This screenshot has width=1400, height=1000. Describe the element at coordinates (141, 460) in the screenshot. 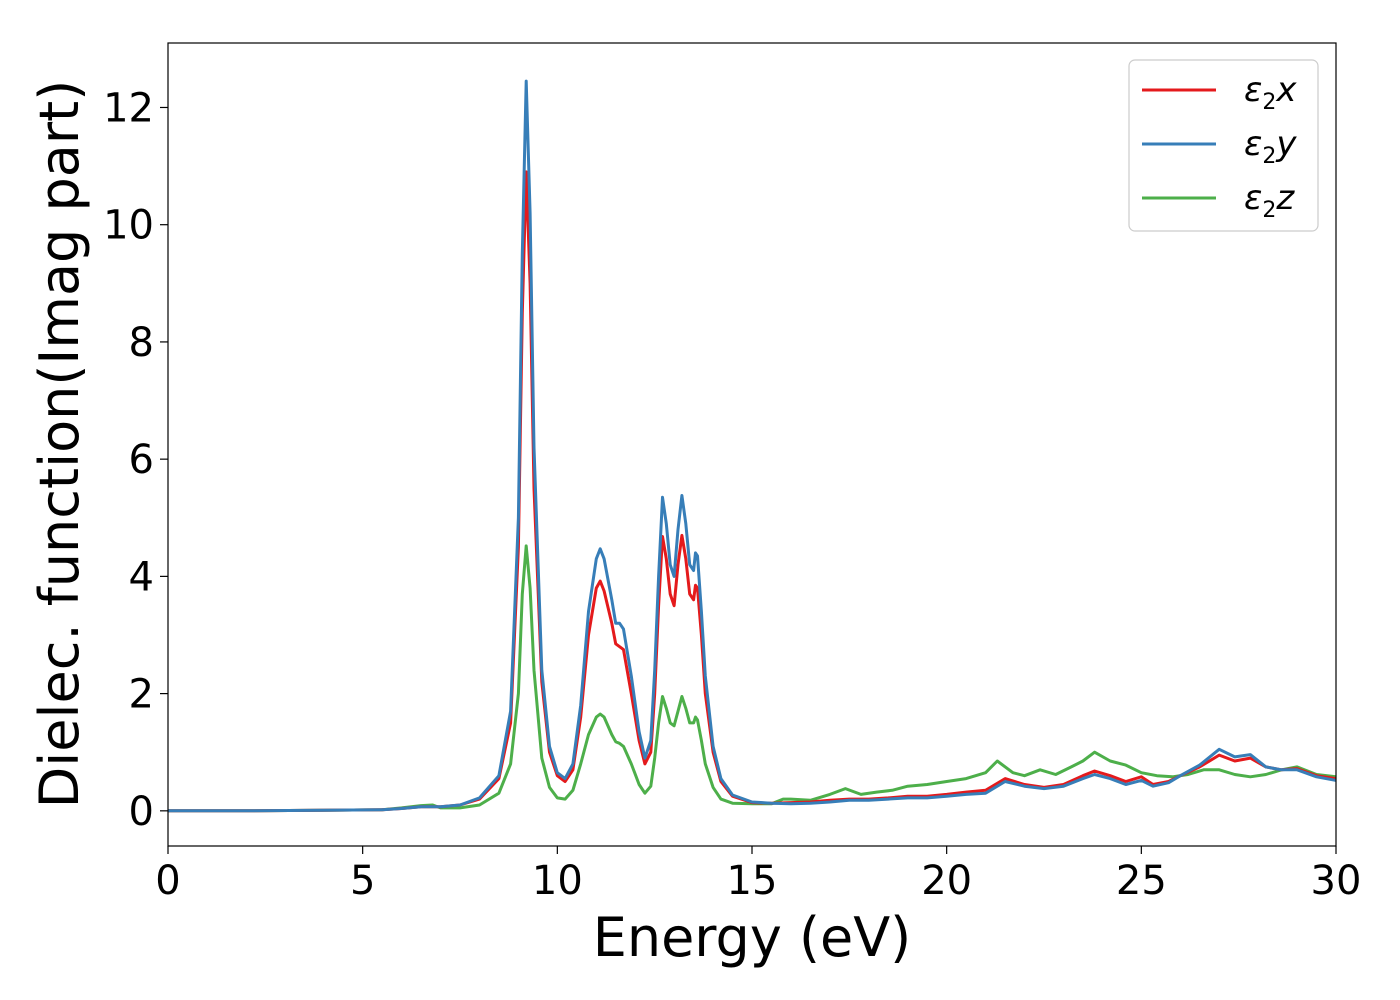

I see `y-tick-label: 6` at that location.